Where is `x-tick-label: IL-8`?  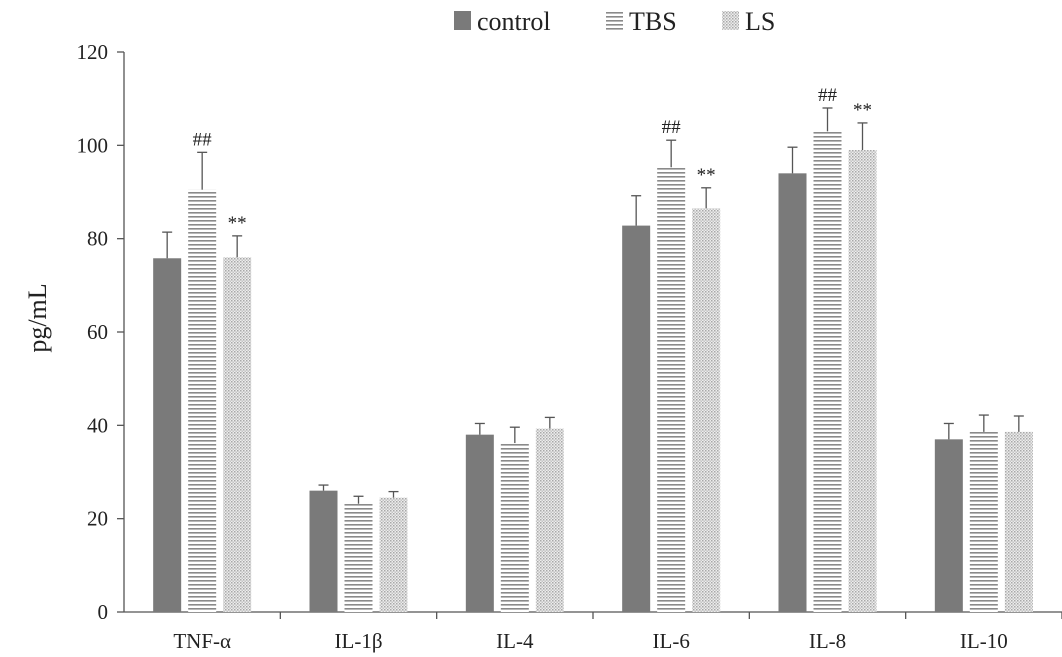
x-tick-label: IL-8 is located at coordinates (827, 641).